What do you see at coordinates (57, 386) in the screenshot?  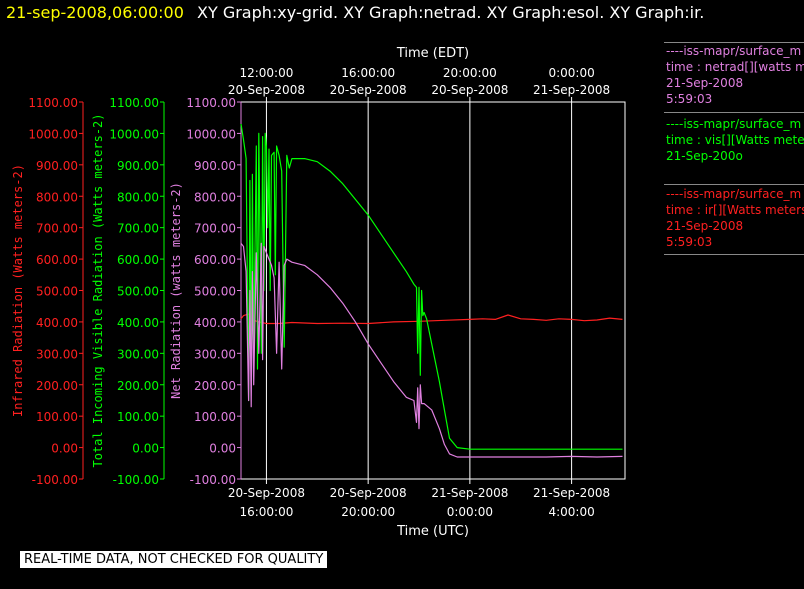 I see `y-tick-label-ir: 200.00` at bounding box center [57, 386].